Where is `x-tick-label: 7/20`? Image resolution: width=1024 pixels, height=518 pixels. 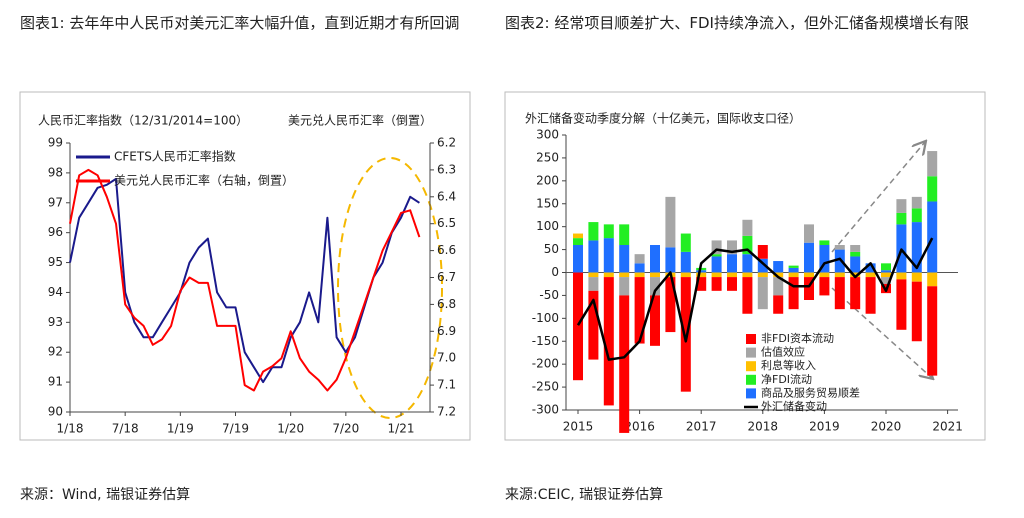 x-tick-label: 7/20 is located at coordinates (345, 429).